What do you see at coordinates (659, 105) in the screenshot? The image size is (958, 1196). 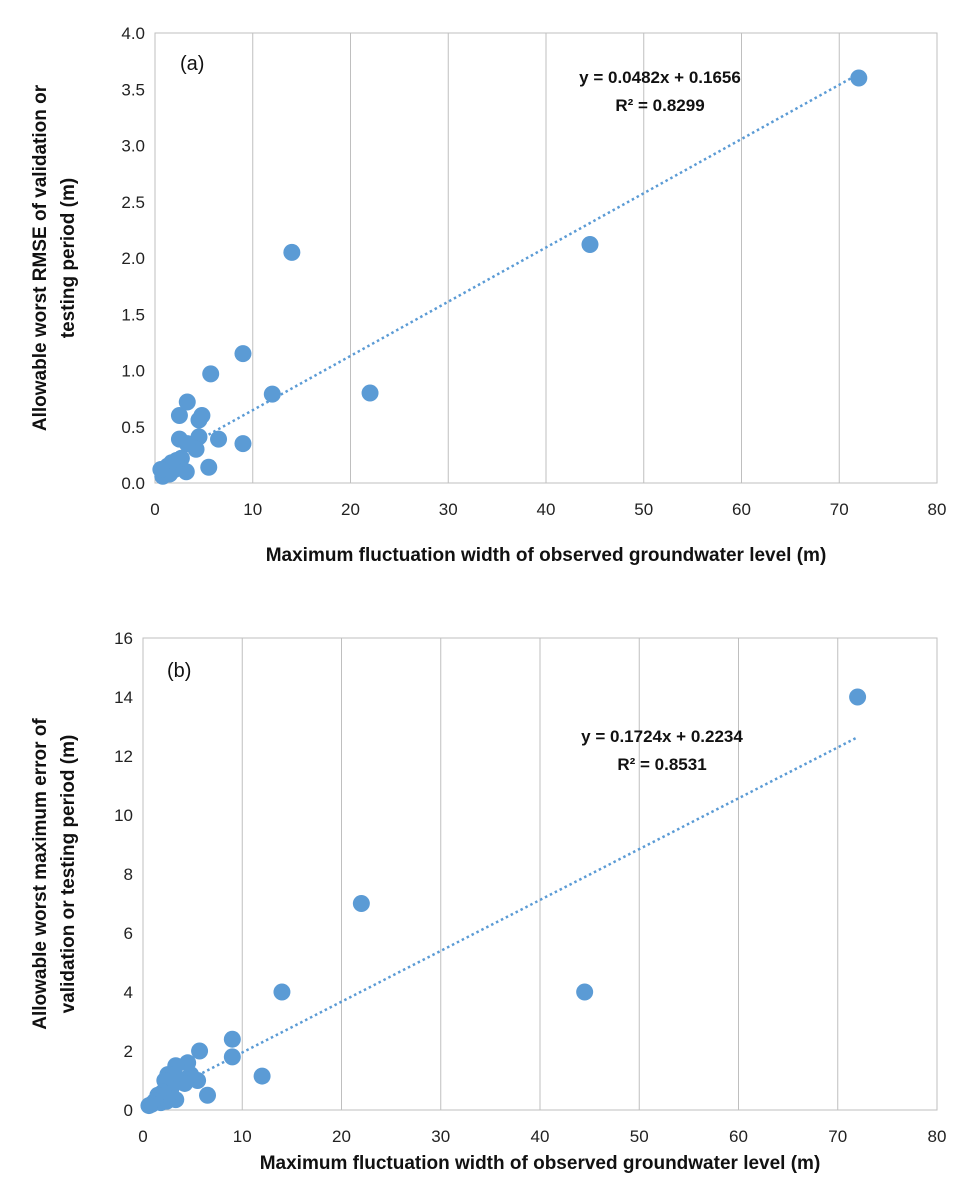 I see `chart-a-r2: R² = 0.8299` at bounding box center [659, 105].